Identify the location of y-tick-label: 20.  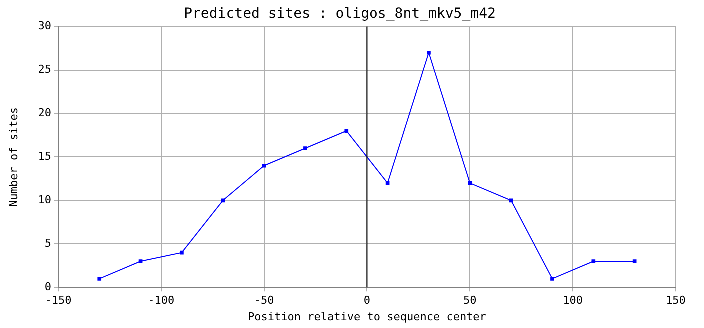
(45, 113).